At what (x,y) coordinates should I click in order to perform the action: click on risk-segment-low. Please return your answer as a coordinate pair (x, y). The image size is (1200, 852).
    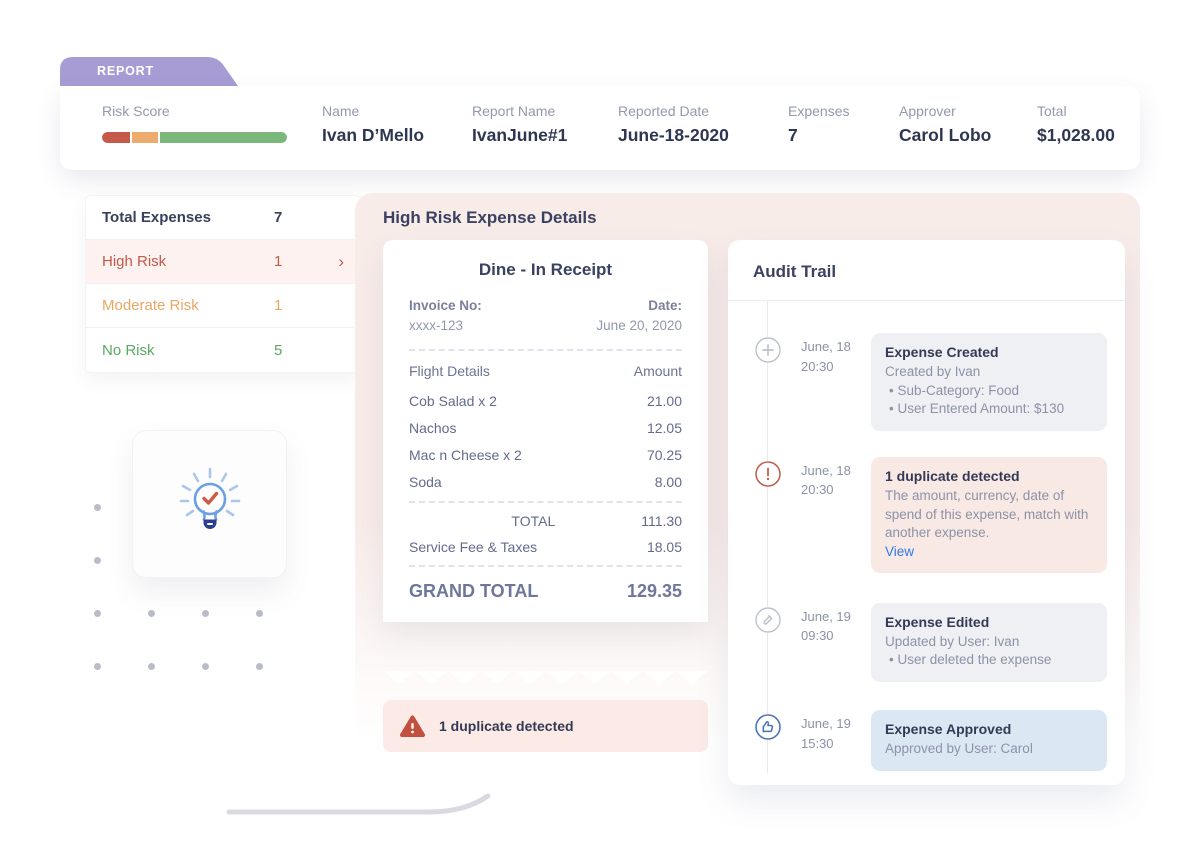
    Looking at the image, I should click on (223, 137).